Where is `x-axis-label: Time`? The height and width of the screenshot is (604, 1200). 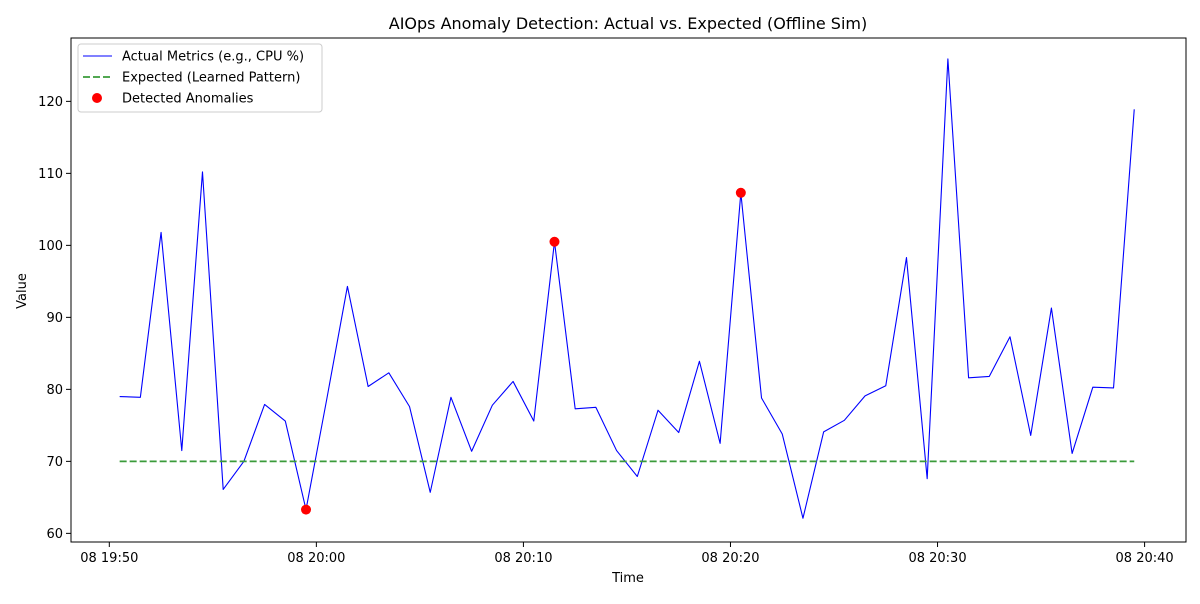
x-axis-label: Time is located at coordinates (627, 578).